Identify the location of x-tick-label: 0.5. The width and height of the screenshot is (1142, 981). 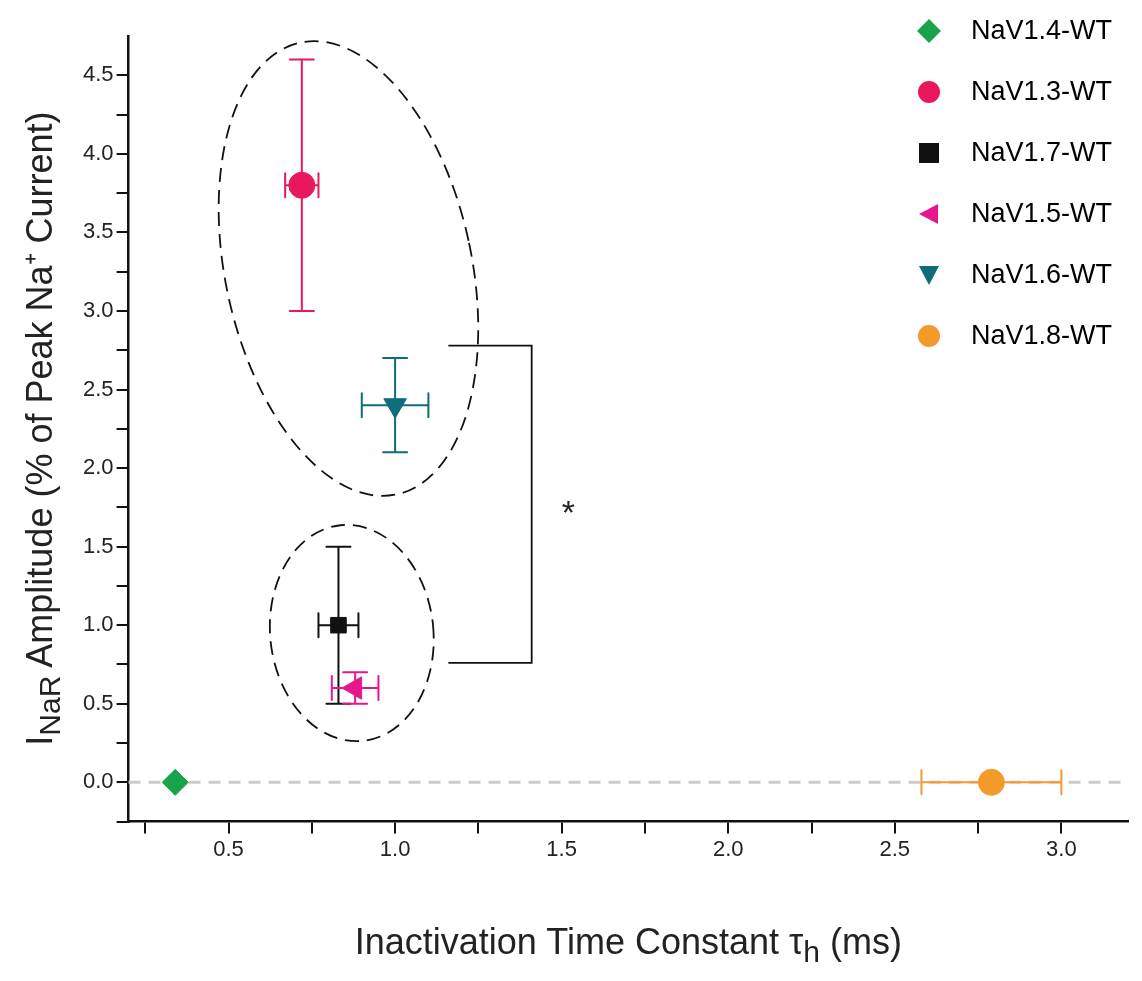
(228, 848).